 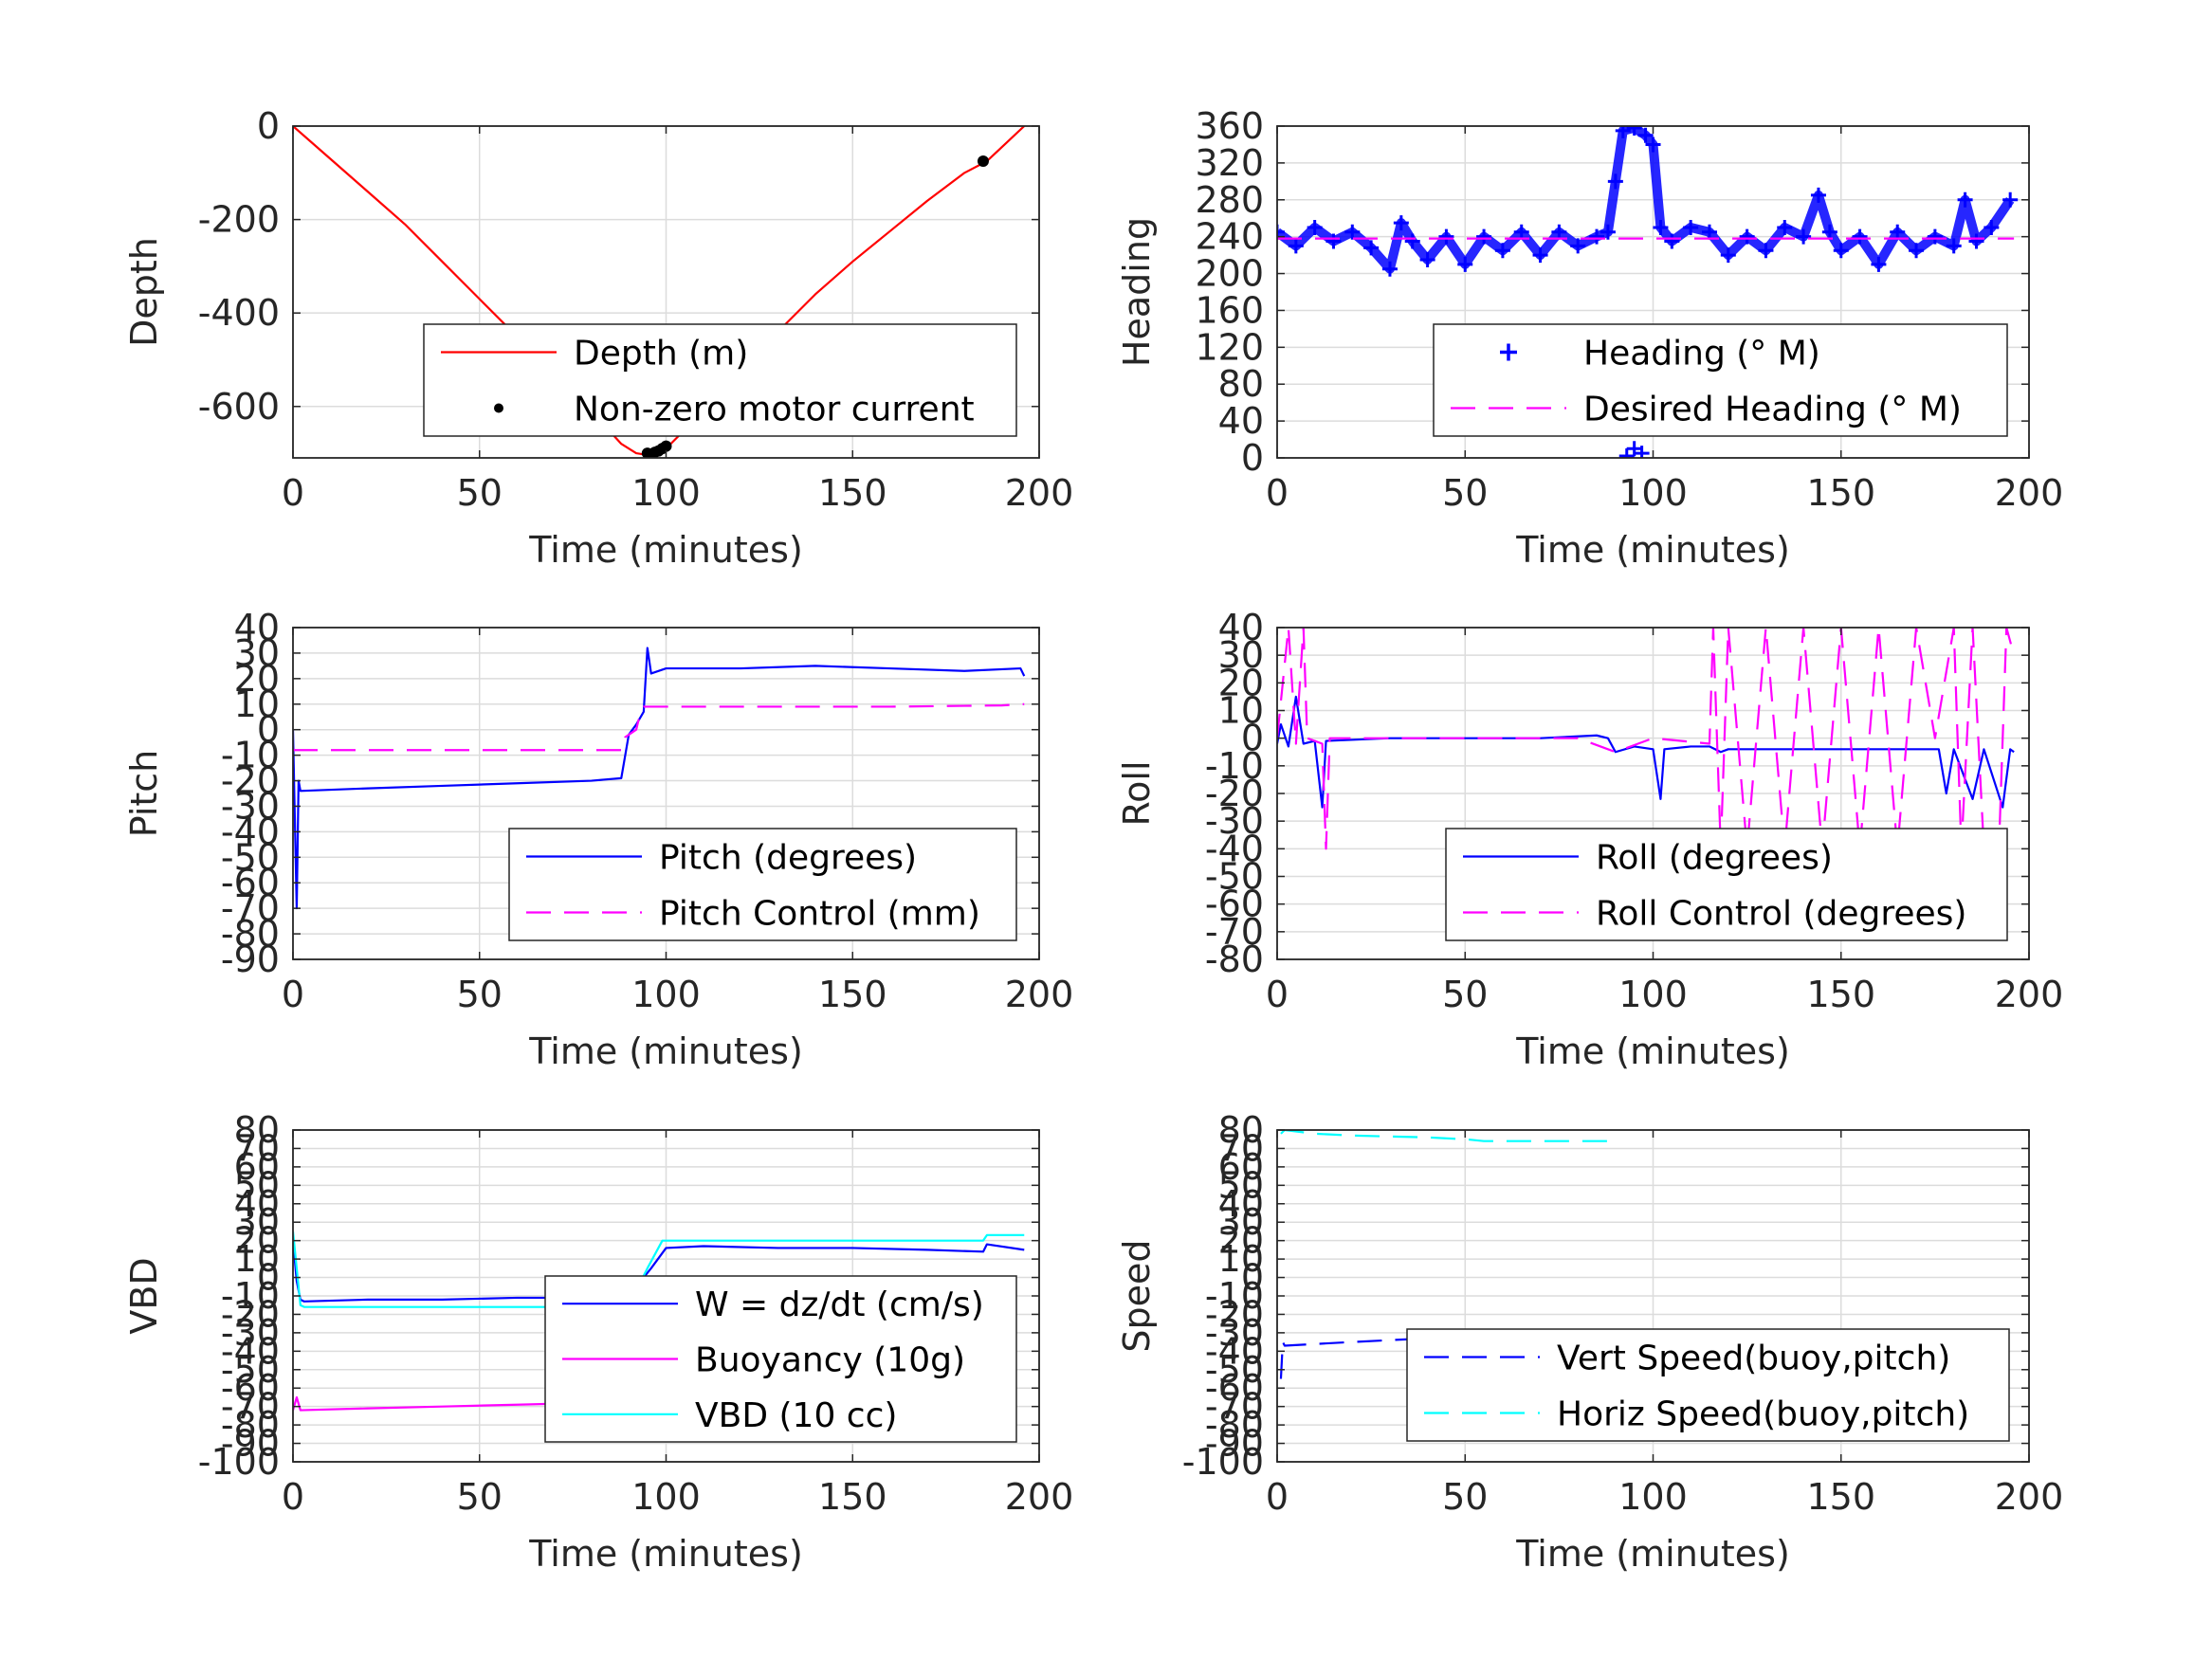 I want to click on legend-label: Vert Speed(buoy,pitch), so click(x=1753, y=1359).